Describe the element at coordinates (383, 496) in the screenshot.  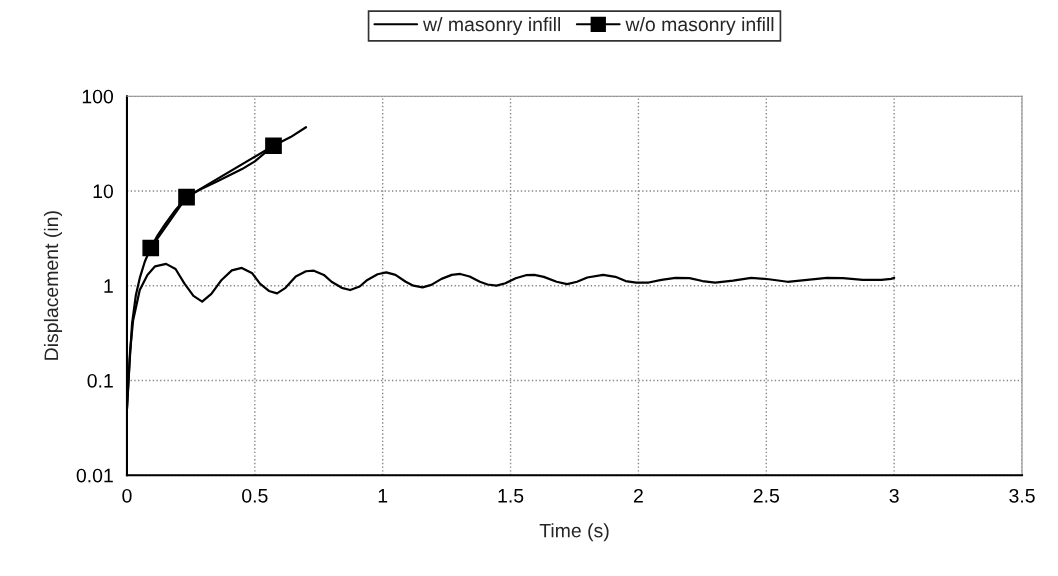
I see `x-tick-label: 1` at that location.